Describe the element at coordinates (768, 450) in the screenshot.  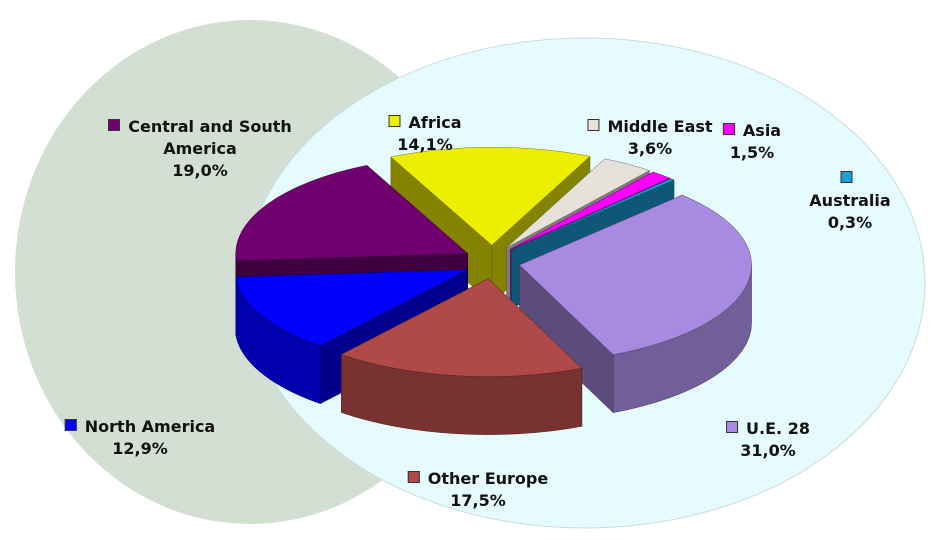
I see `value-label: 31,0%` at that location.